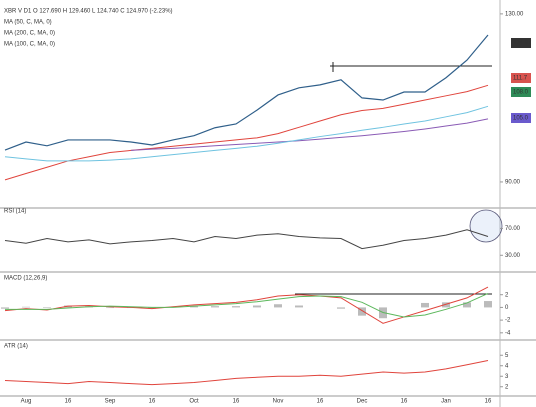 This screenshot has width=536, height=407. I want to click on y-tick-label: 5, so click(507, 356).